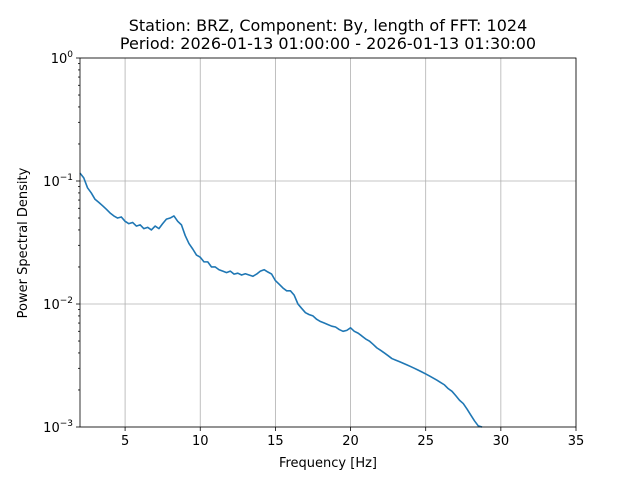 This screenshot has width=640, height=480. What do you see at coordinates (350, 441) in the screenshot?
I see `x-tick-label: 20` at bounding box center [350, 441].